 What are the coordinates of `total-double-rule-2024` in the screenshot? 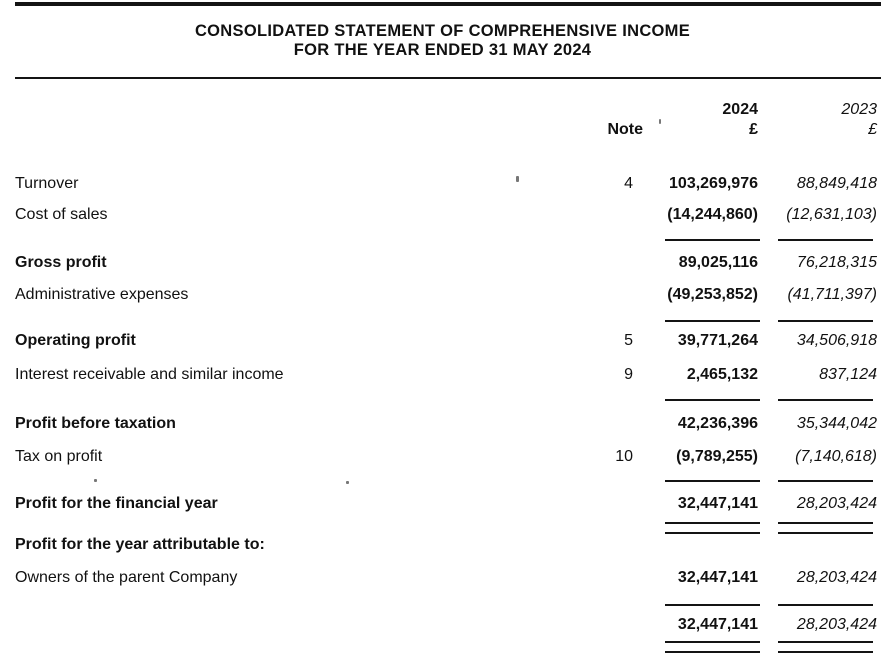 It's located at (712, 528).